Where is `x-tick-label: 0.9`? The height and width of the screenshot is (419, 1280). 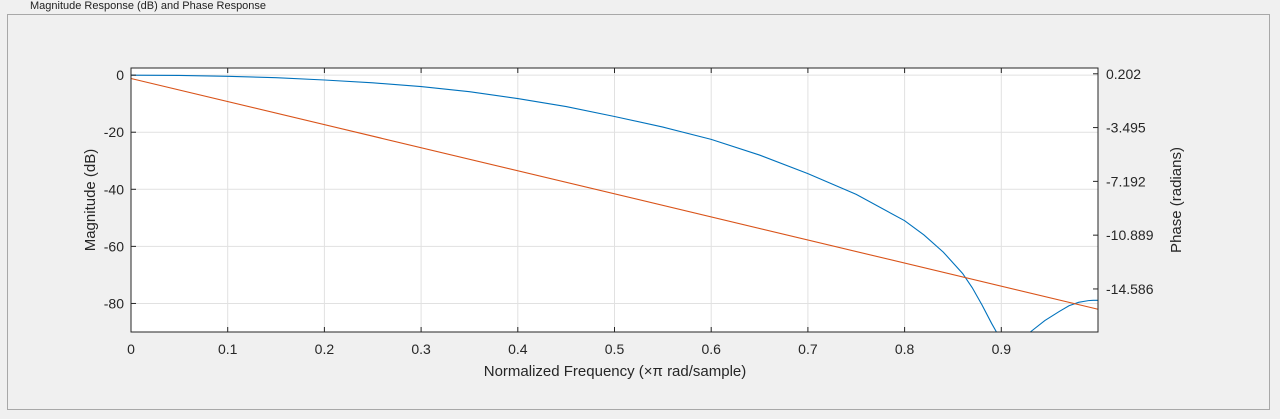 x-tick-label: 0.9 is located at coordinates (1002, 349).